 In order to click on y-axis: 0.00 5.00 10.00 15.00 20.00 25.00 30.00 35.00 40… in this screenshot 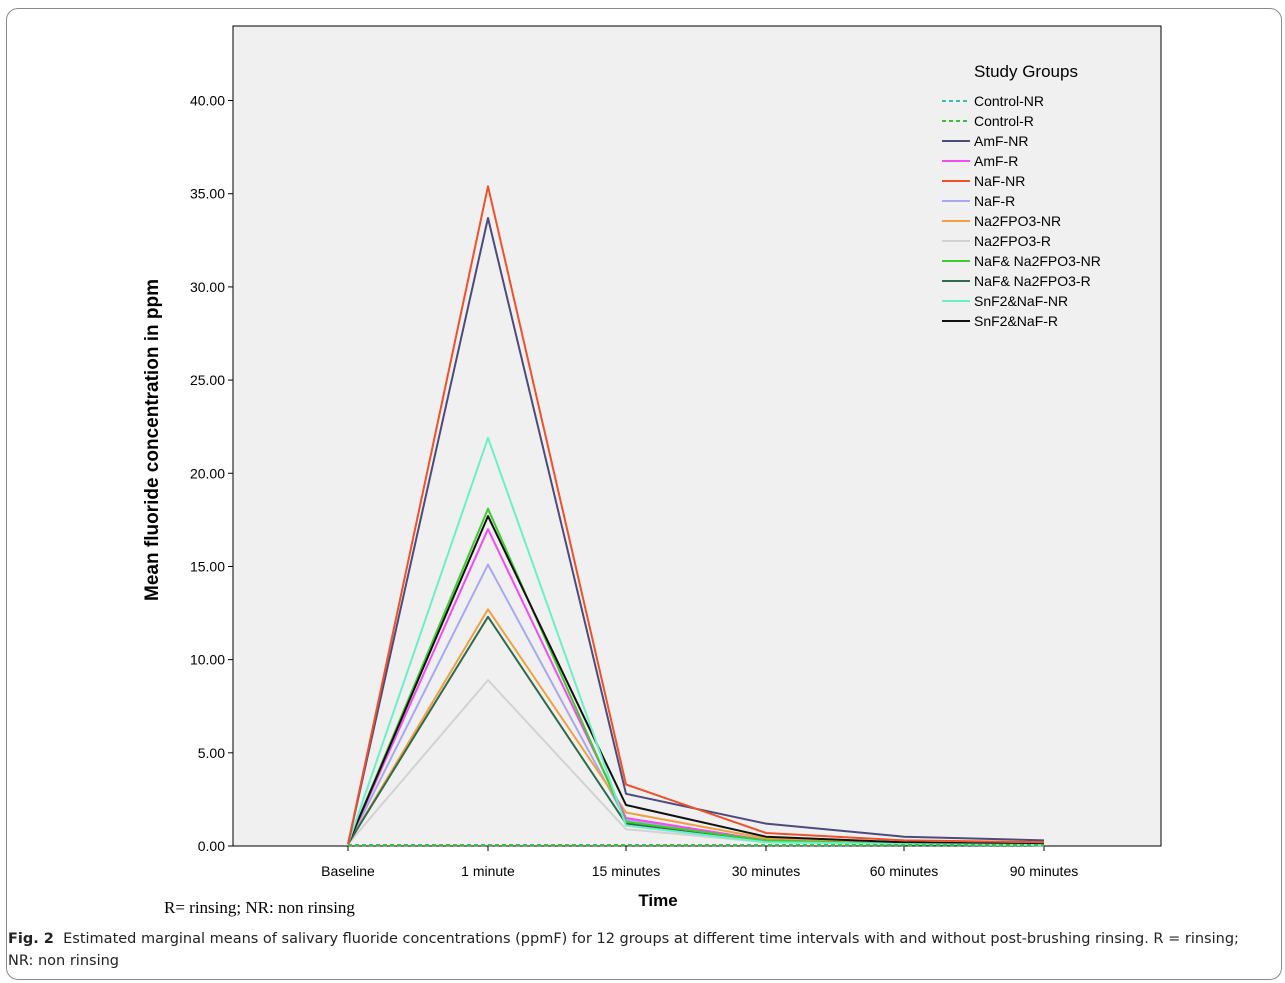, I will do `click(211, 473)`.